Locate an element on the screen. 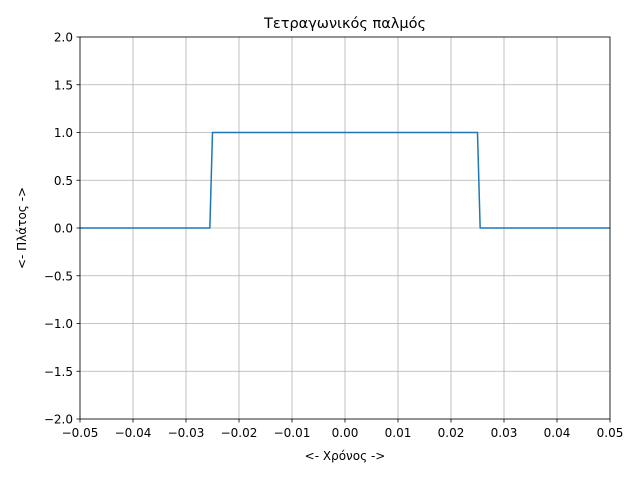  x-tick-label: 0.03 is located at coordinates (504, 433).